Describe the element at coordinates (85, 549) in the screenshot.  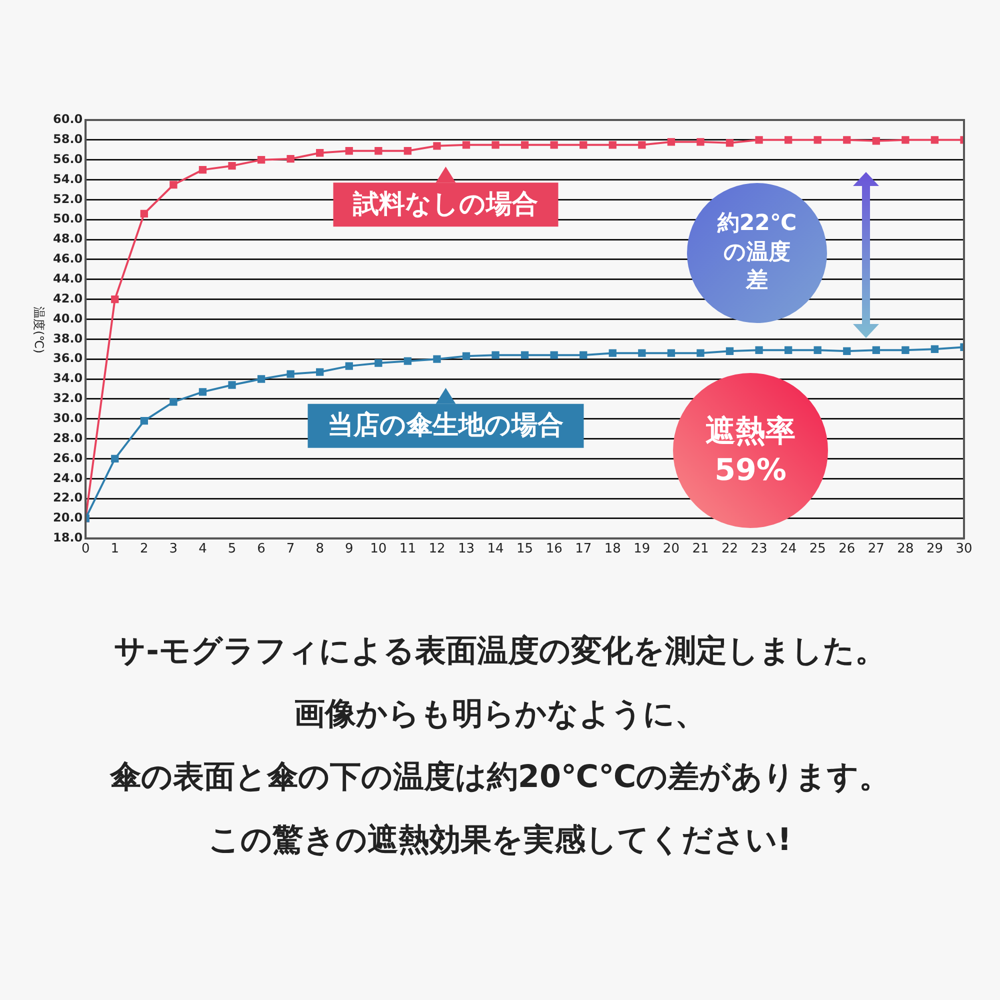
I see `x-tick-label: 0` at that location.